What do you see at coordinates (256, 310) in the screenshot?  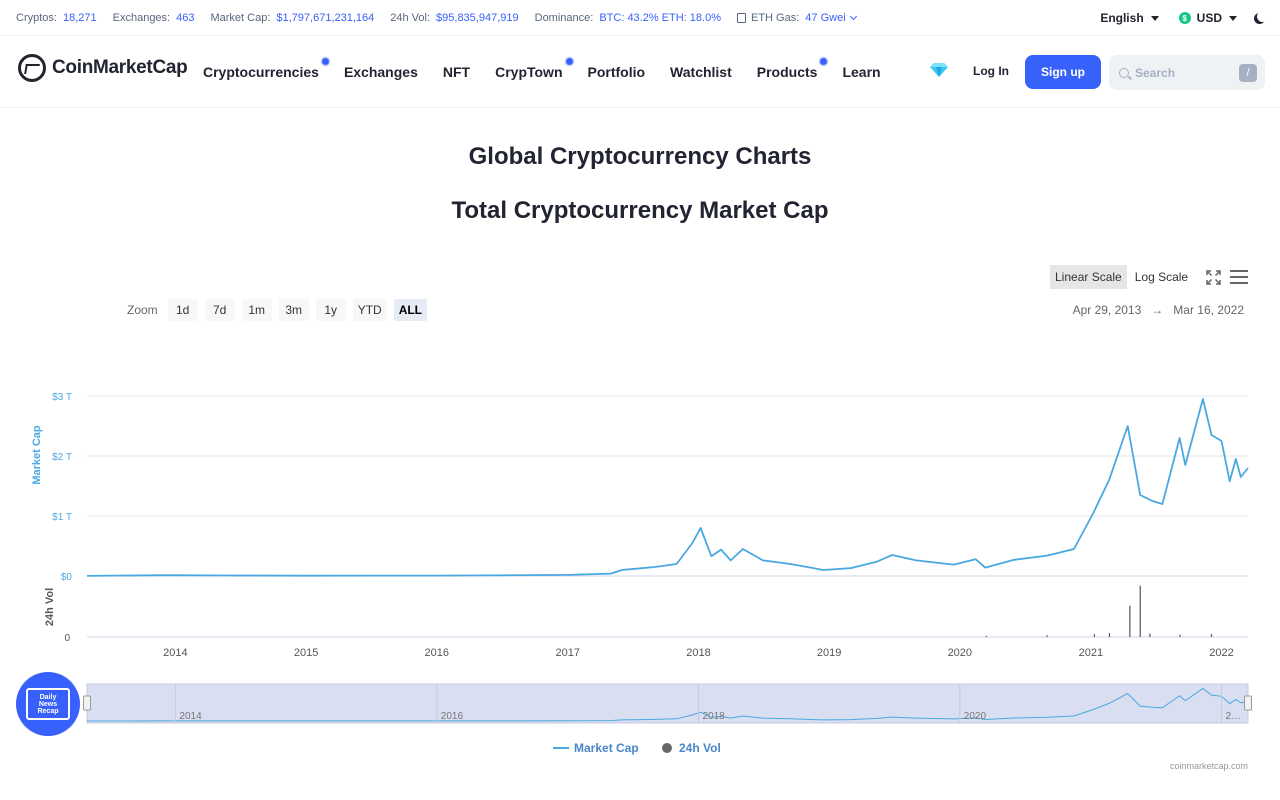 I see `zoom-1m-button: 1m` at bounding box center [256, 310].